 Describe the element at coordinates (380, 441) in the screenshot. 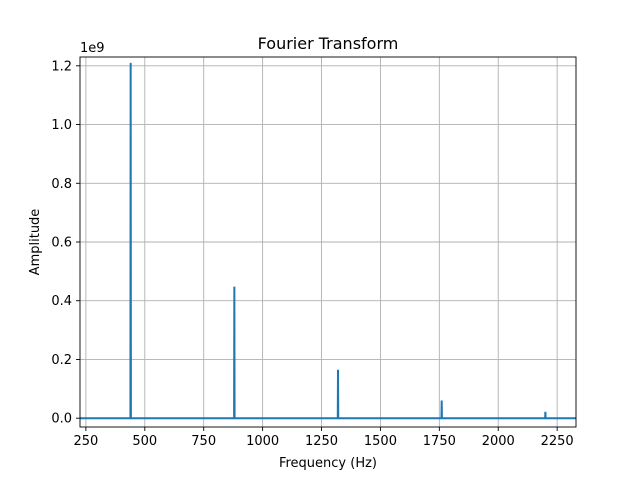

I see `x-tick-label: 1500` at that location.